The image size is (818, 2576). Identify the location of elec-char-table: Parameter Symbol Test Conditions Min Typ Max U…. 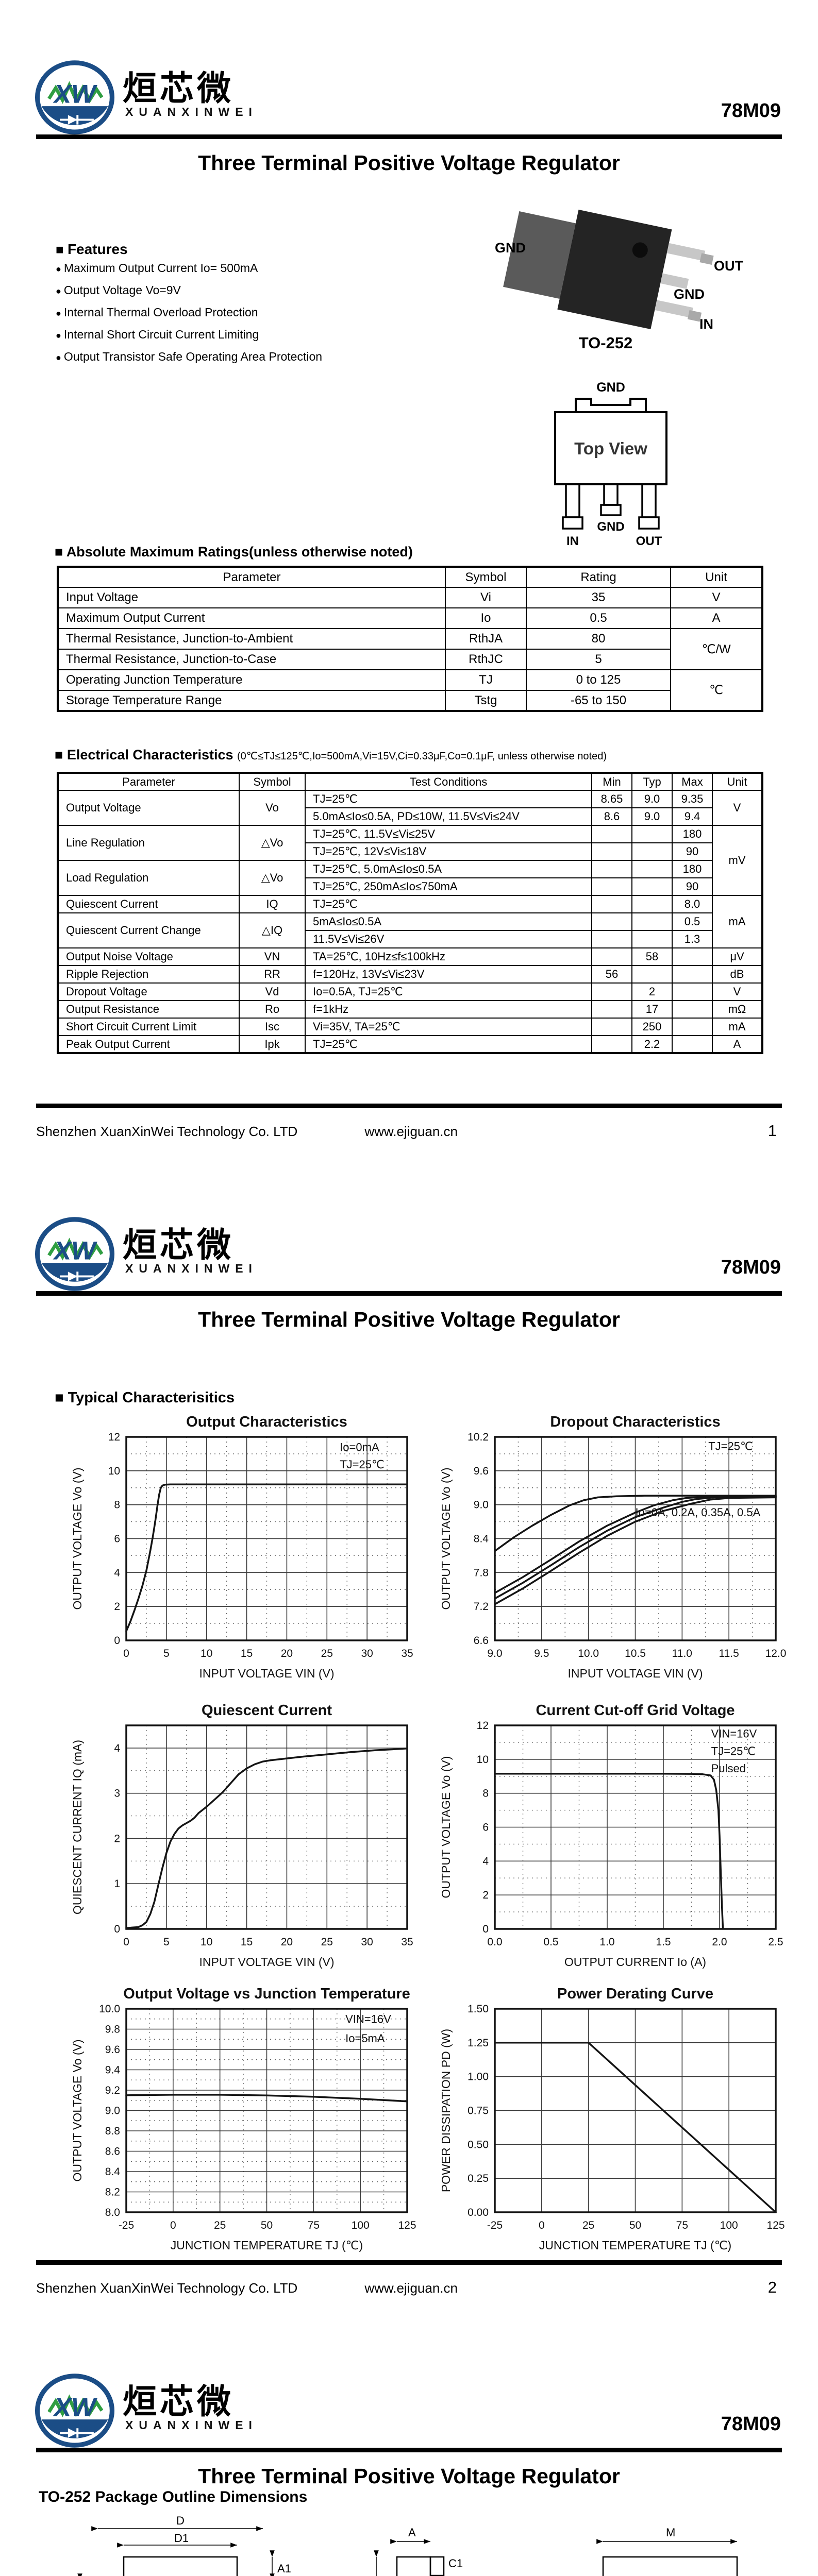
(410, 913).